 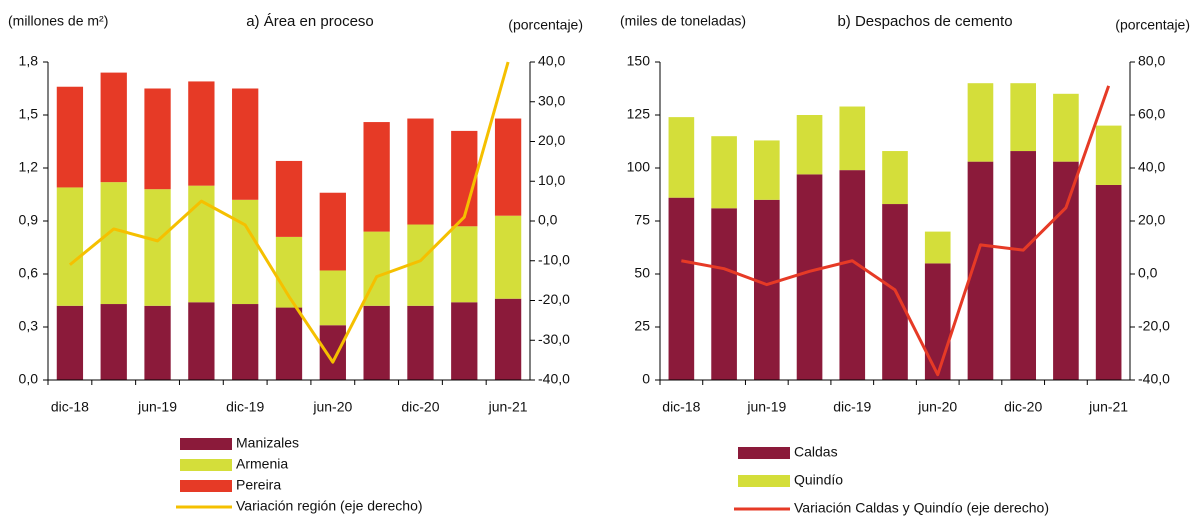 What do you see at coordinates (1151, 114) in the screenshot?
I see `y2-tick-label: 60,0` at bounding box center [1151, 114].